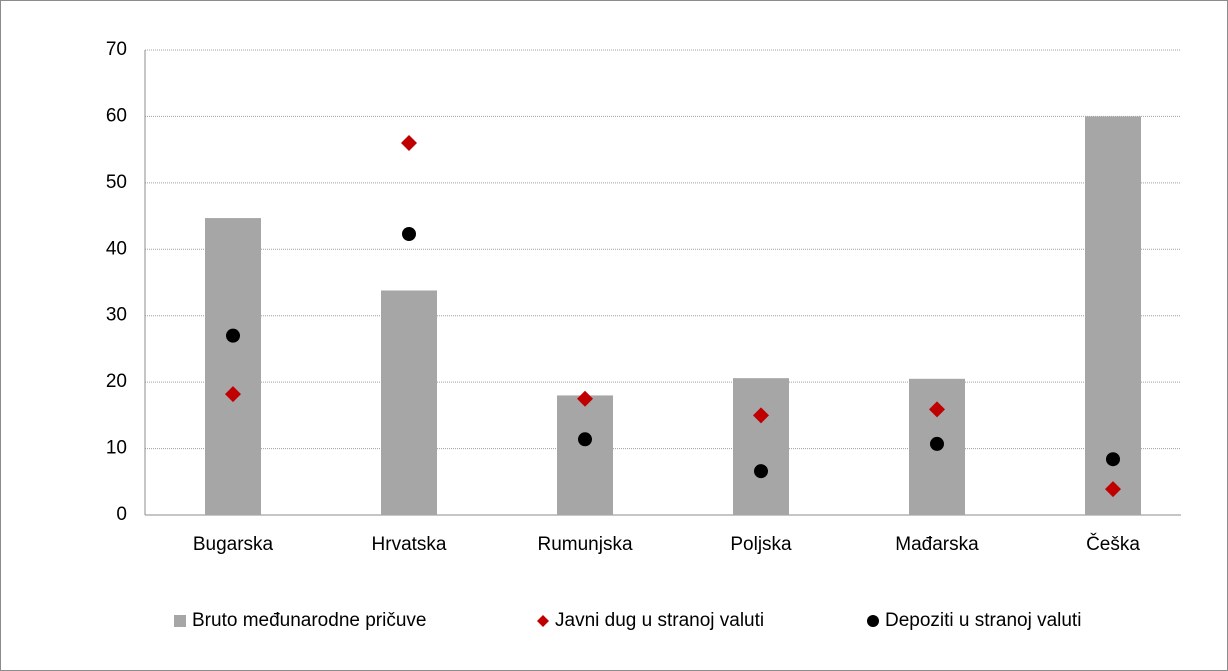  Describe the element at coordinates (116, 248) in the screenshot. I see `y-tick-label: 40` at that location.